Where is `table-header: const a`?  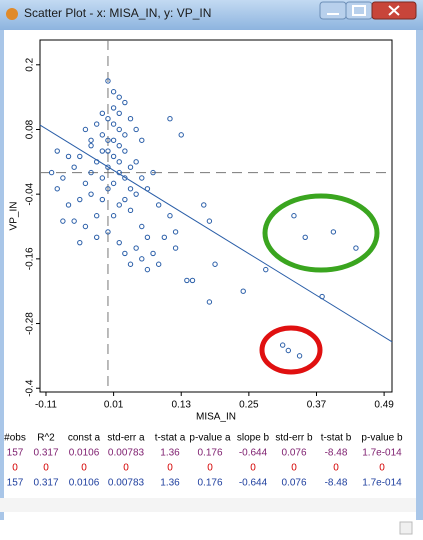 table-header: const a is located at coordinates (84, 438).